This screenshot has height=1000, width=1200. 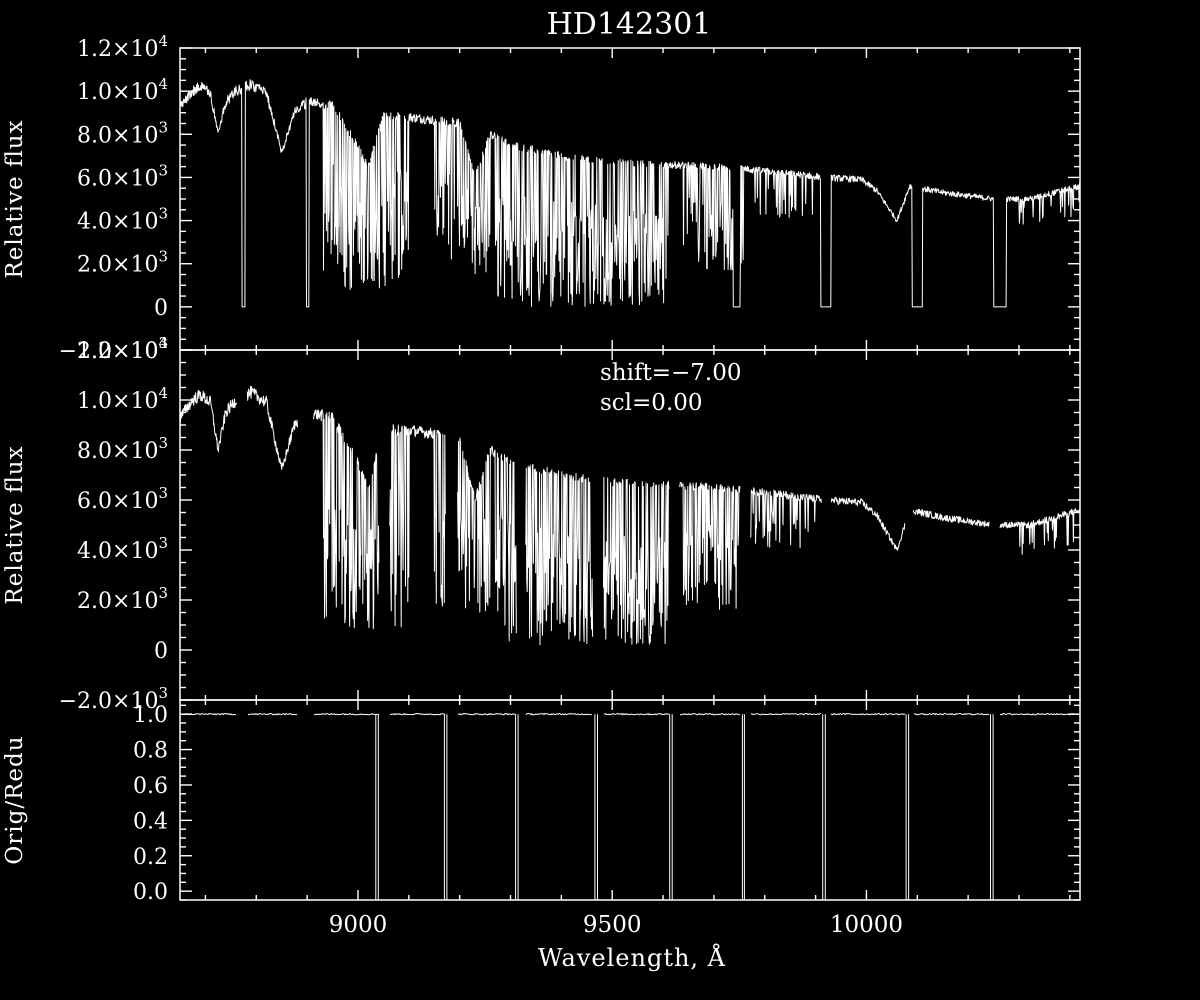 What do you see at coordinates (632, 957) in the screenshot?
I see `x-axis-label: Wavelength, Å` at bounding box center [632, 957].